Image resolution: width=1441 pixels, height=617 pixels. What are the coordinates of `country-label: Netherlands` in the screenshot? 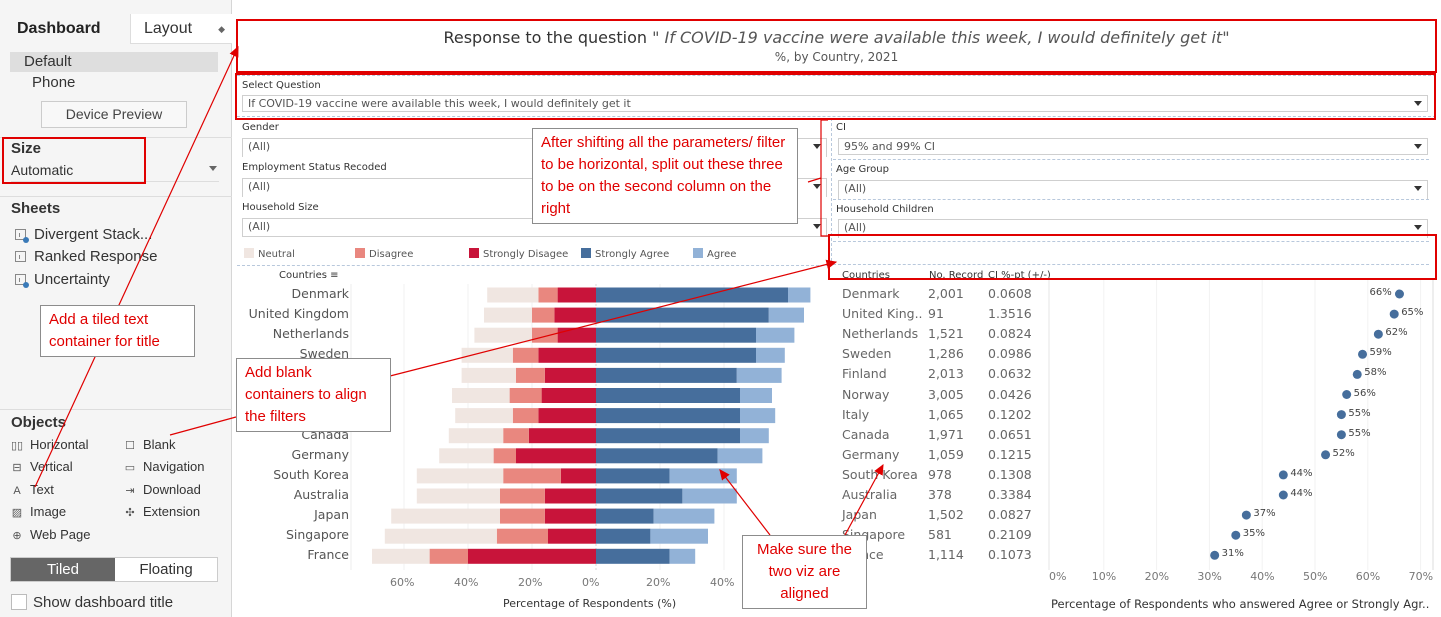 It's located at (310, 334).